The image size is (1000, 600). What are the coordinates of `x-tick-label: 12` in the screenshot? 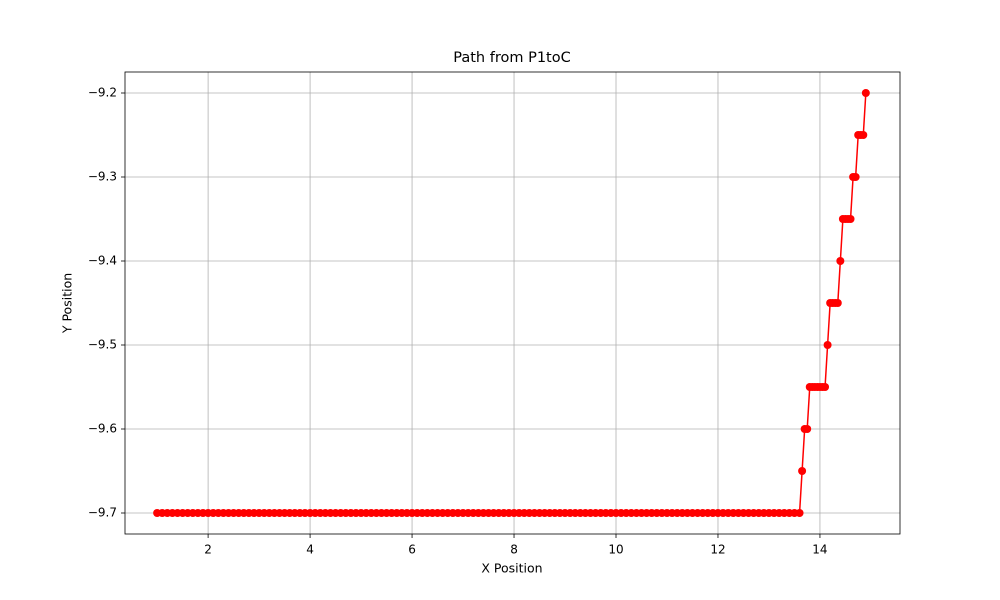 It's located at (717, 550).